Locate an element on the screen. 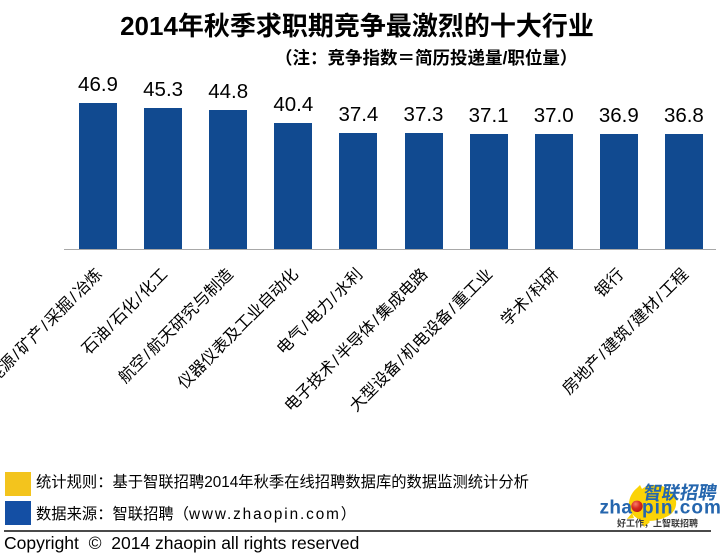 The image size is (720, 560). svg-text: zha is located at coordinates (616, 508).